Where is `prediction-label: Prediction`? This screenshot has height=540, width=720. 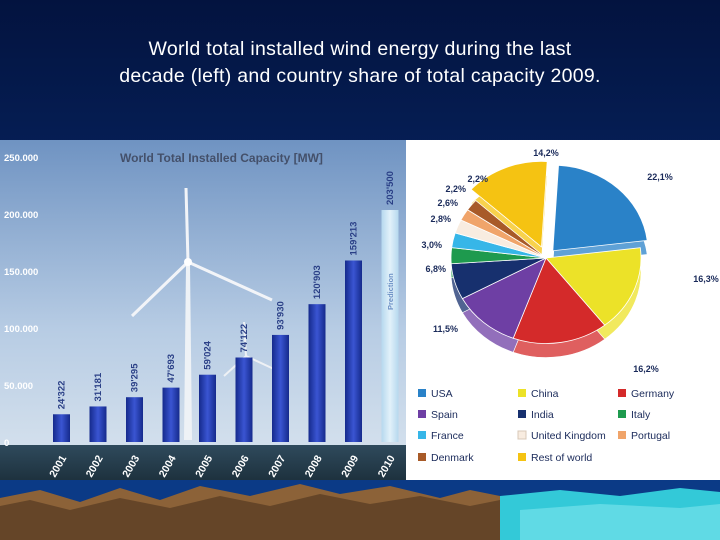 prediction-label: Prediction is located at coordinates (390, 291).